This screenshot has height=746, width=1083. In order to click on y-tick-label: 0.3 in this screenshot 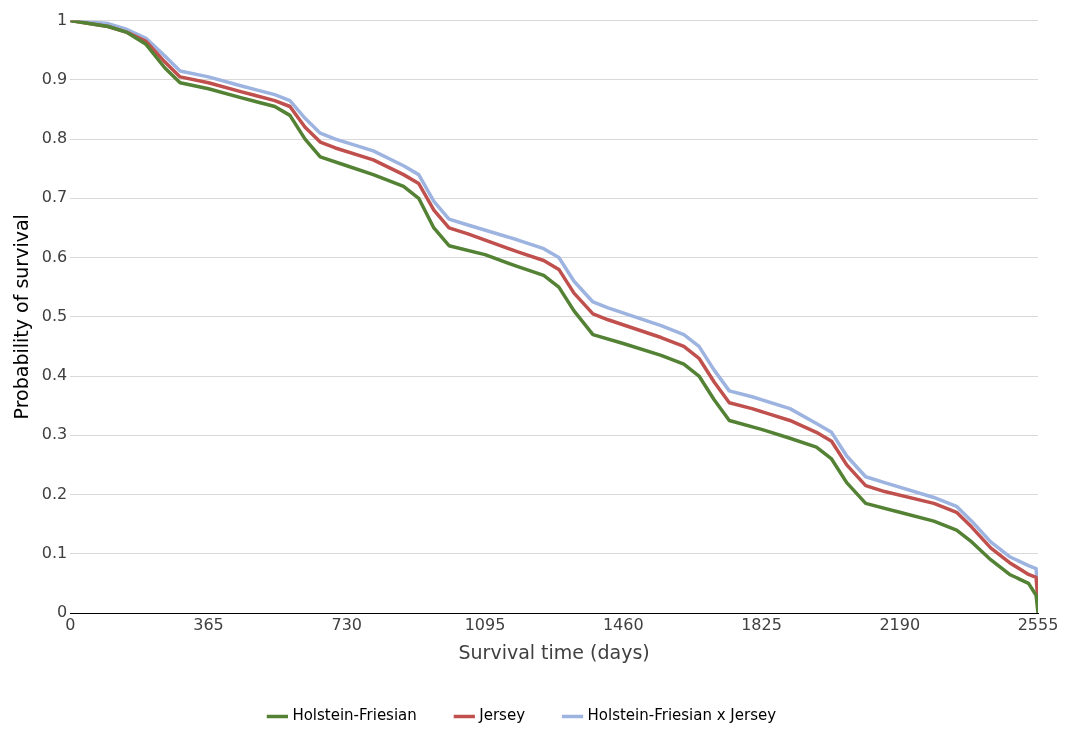, I will do `click(54, 434)`.